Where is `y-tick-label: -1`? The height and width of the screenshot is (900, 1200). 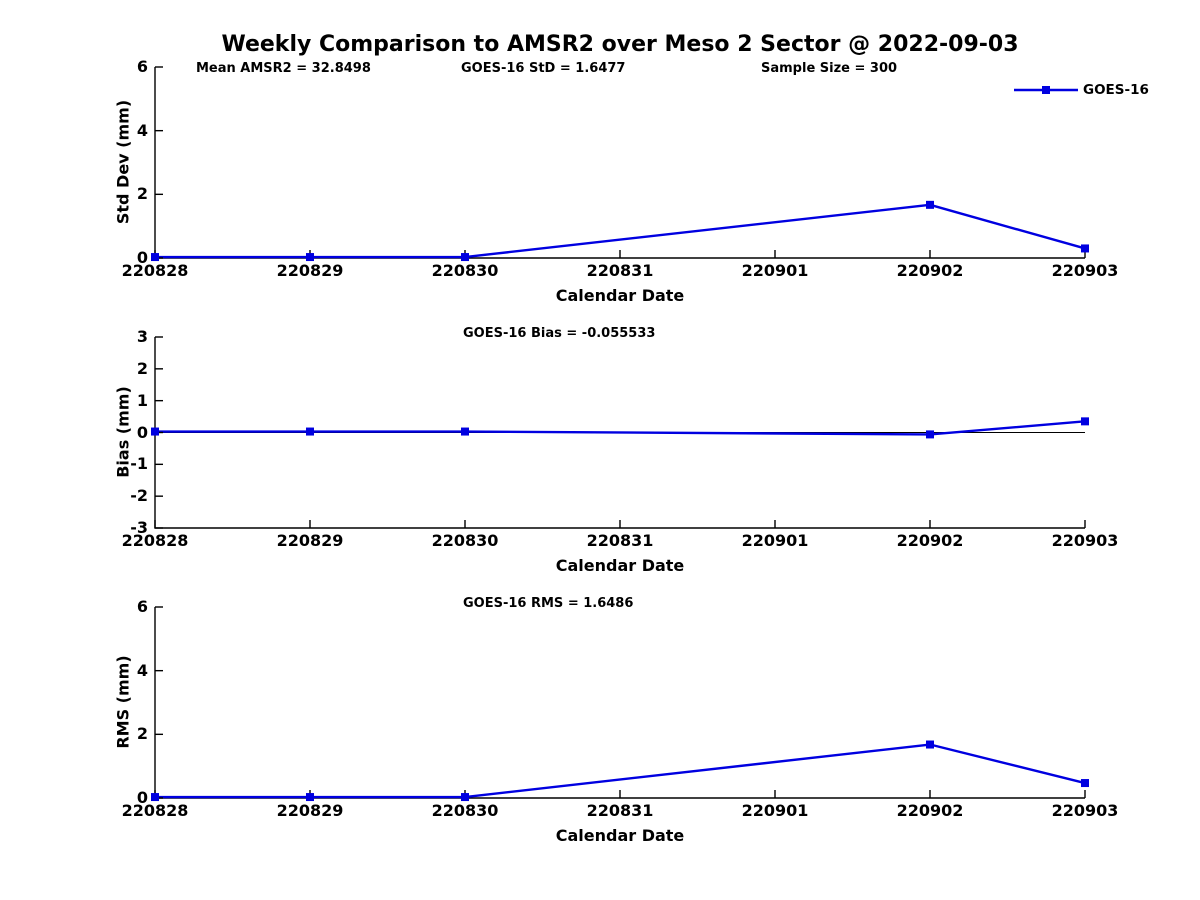
y-tick-label: -1 is located at coordinates (139, 464).